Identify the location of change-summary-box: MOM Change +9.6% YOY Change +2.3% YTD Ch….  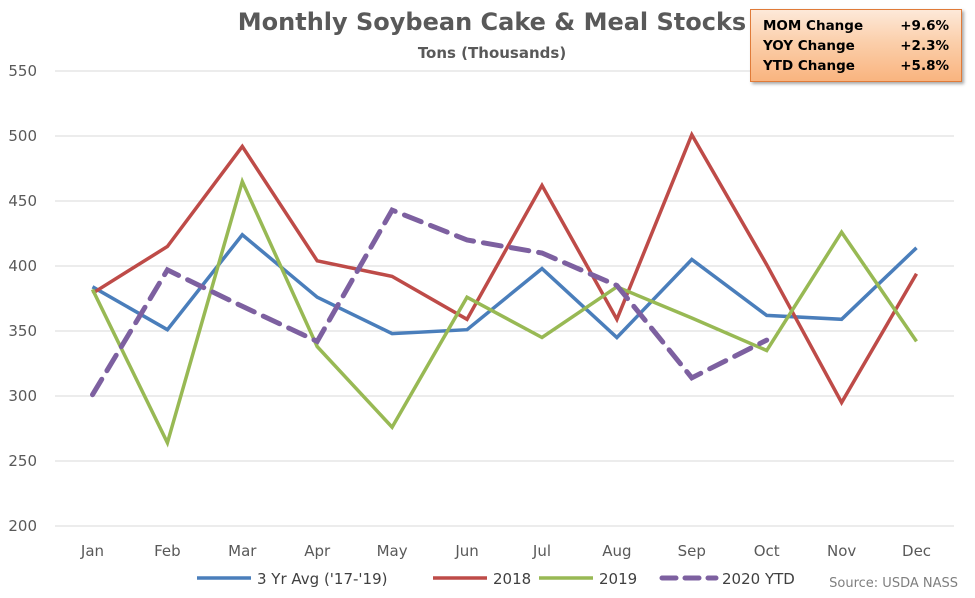
(856, 45).